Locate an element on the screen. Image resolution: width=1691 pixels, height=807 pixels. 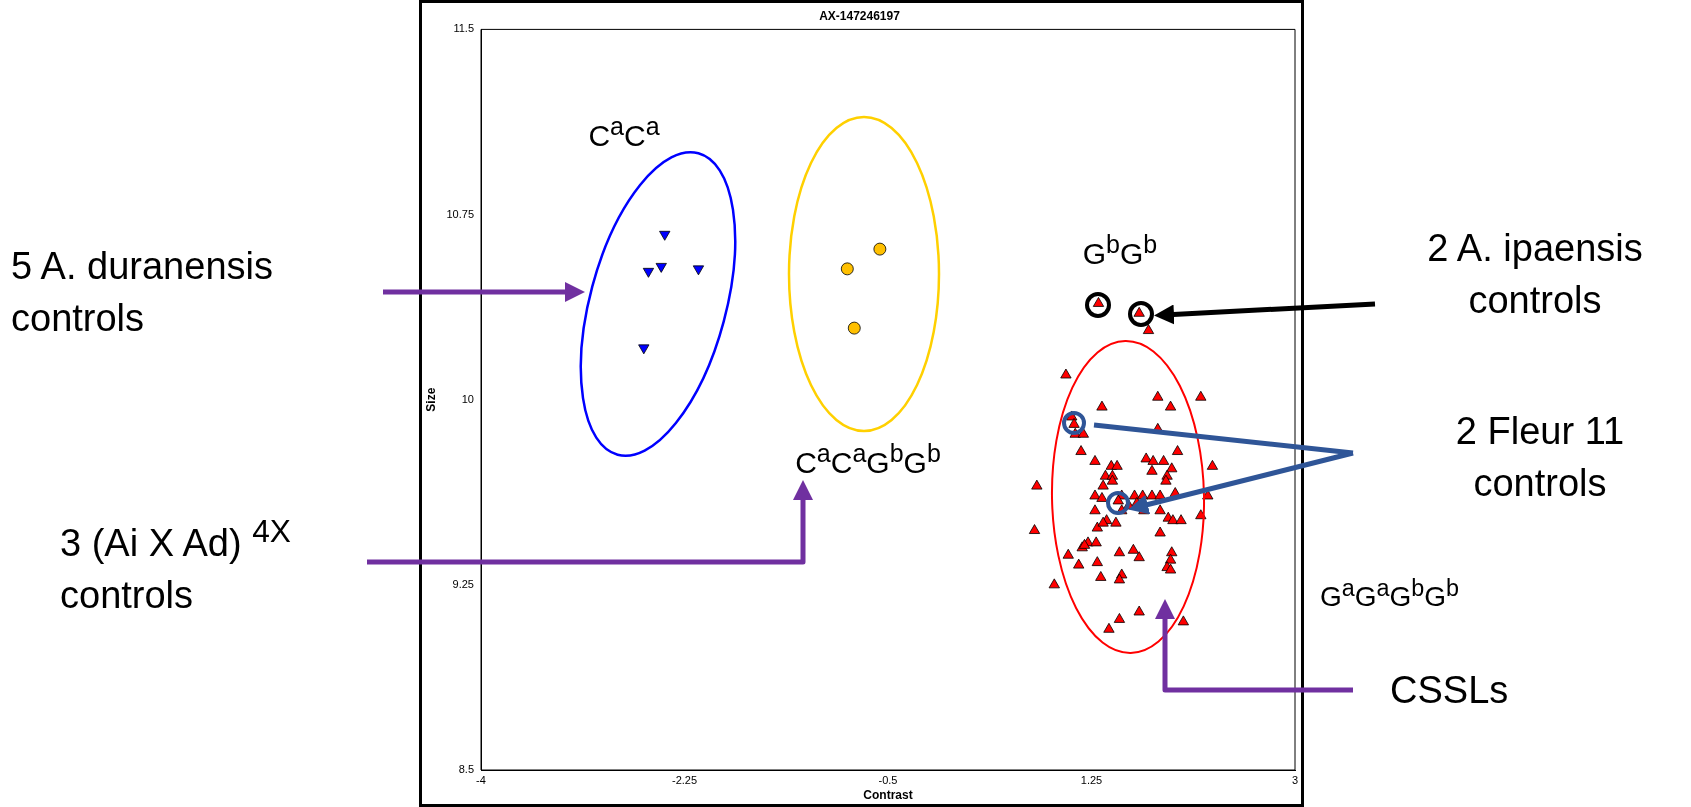
text: 2 A. ipaensis controls is located at coordinates (1535, 274).